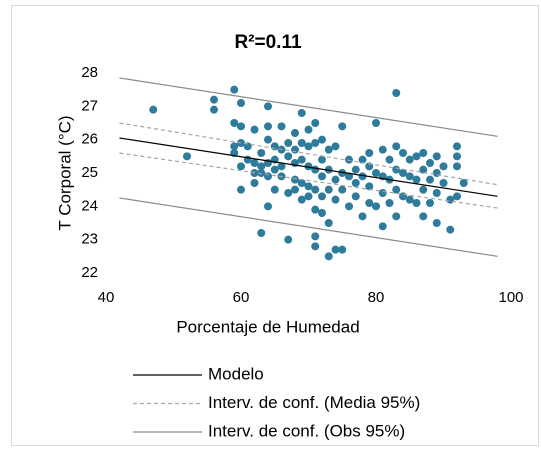 The image size is (541, 451). I want to click on y-tick-label: 24, so click(89, 205).